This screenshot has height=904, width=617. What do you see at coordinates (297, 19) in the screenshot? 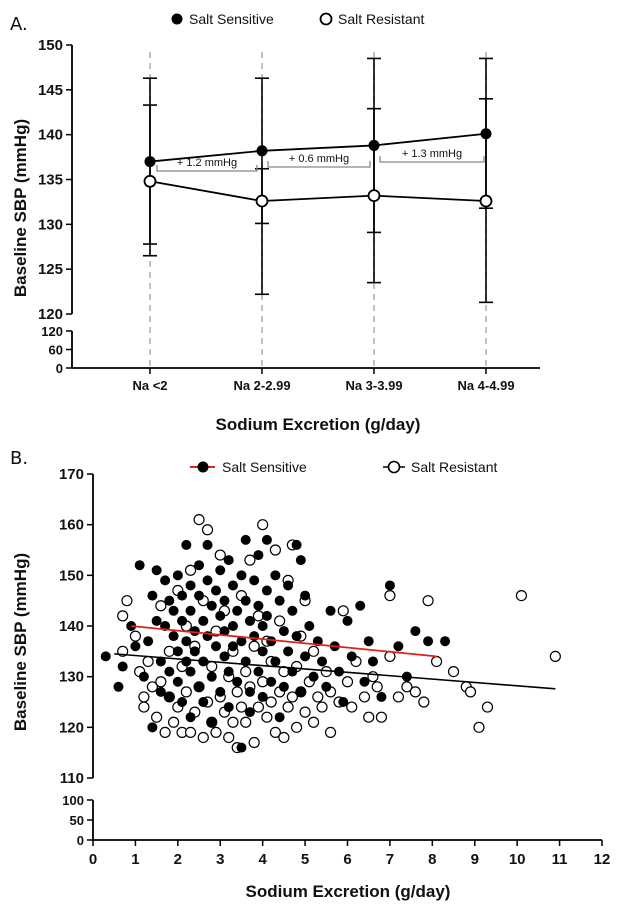
I see `panel-a-legend: Salt Sensitive Salt Resistant` at bounding box center [297, 19].